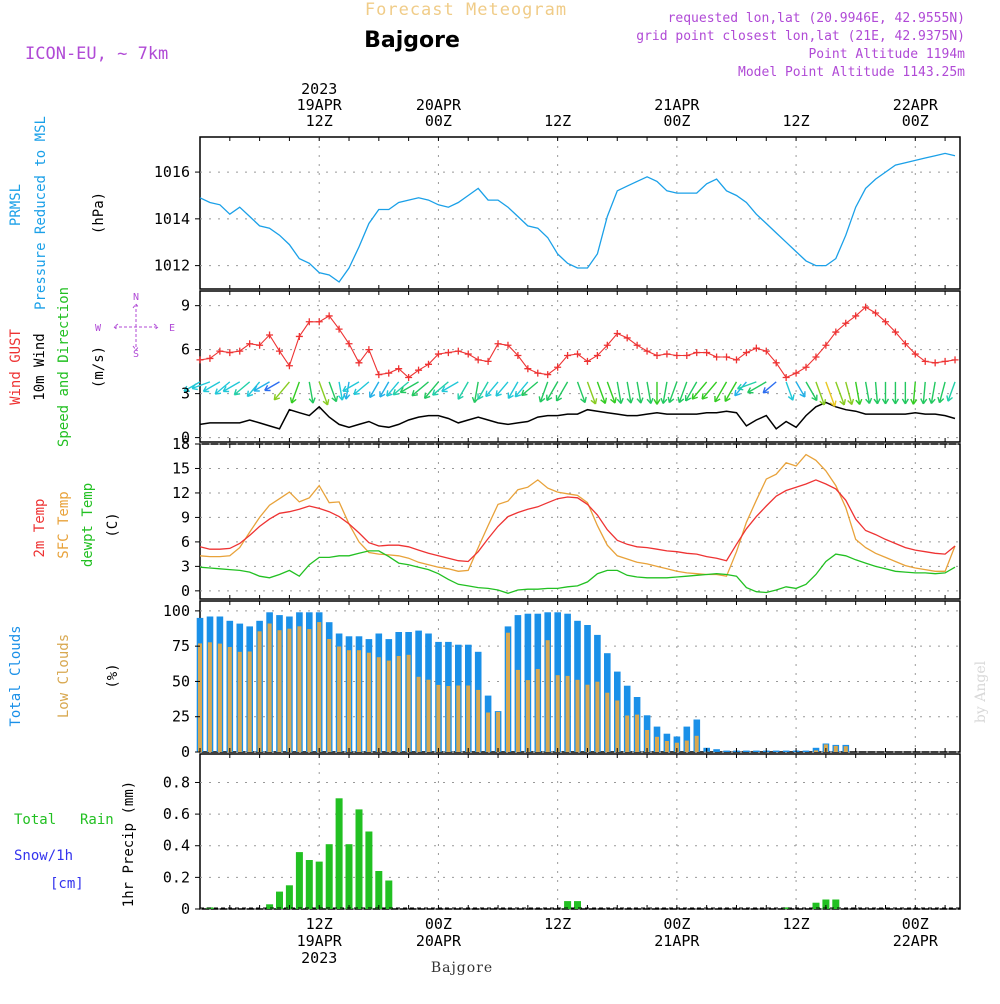 This screenshot has width=1000, height=1004. What do you see at coordinates (851, 72) in the screenshot?
I see `model-altitude-info: Model Point Altitude 1143.25m` at bounding box center [851, 72].